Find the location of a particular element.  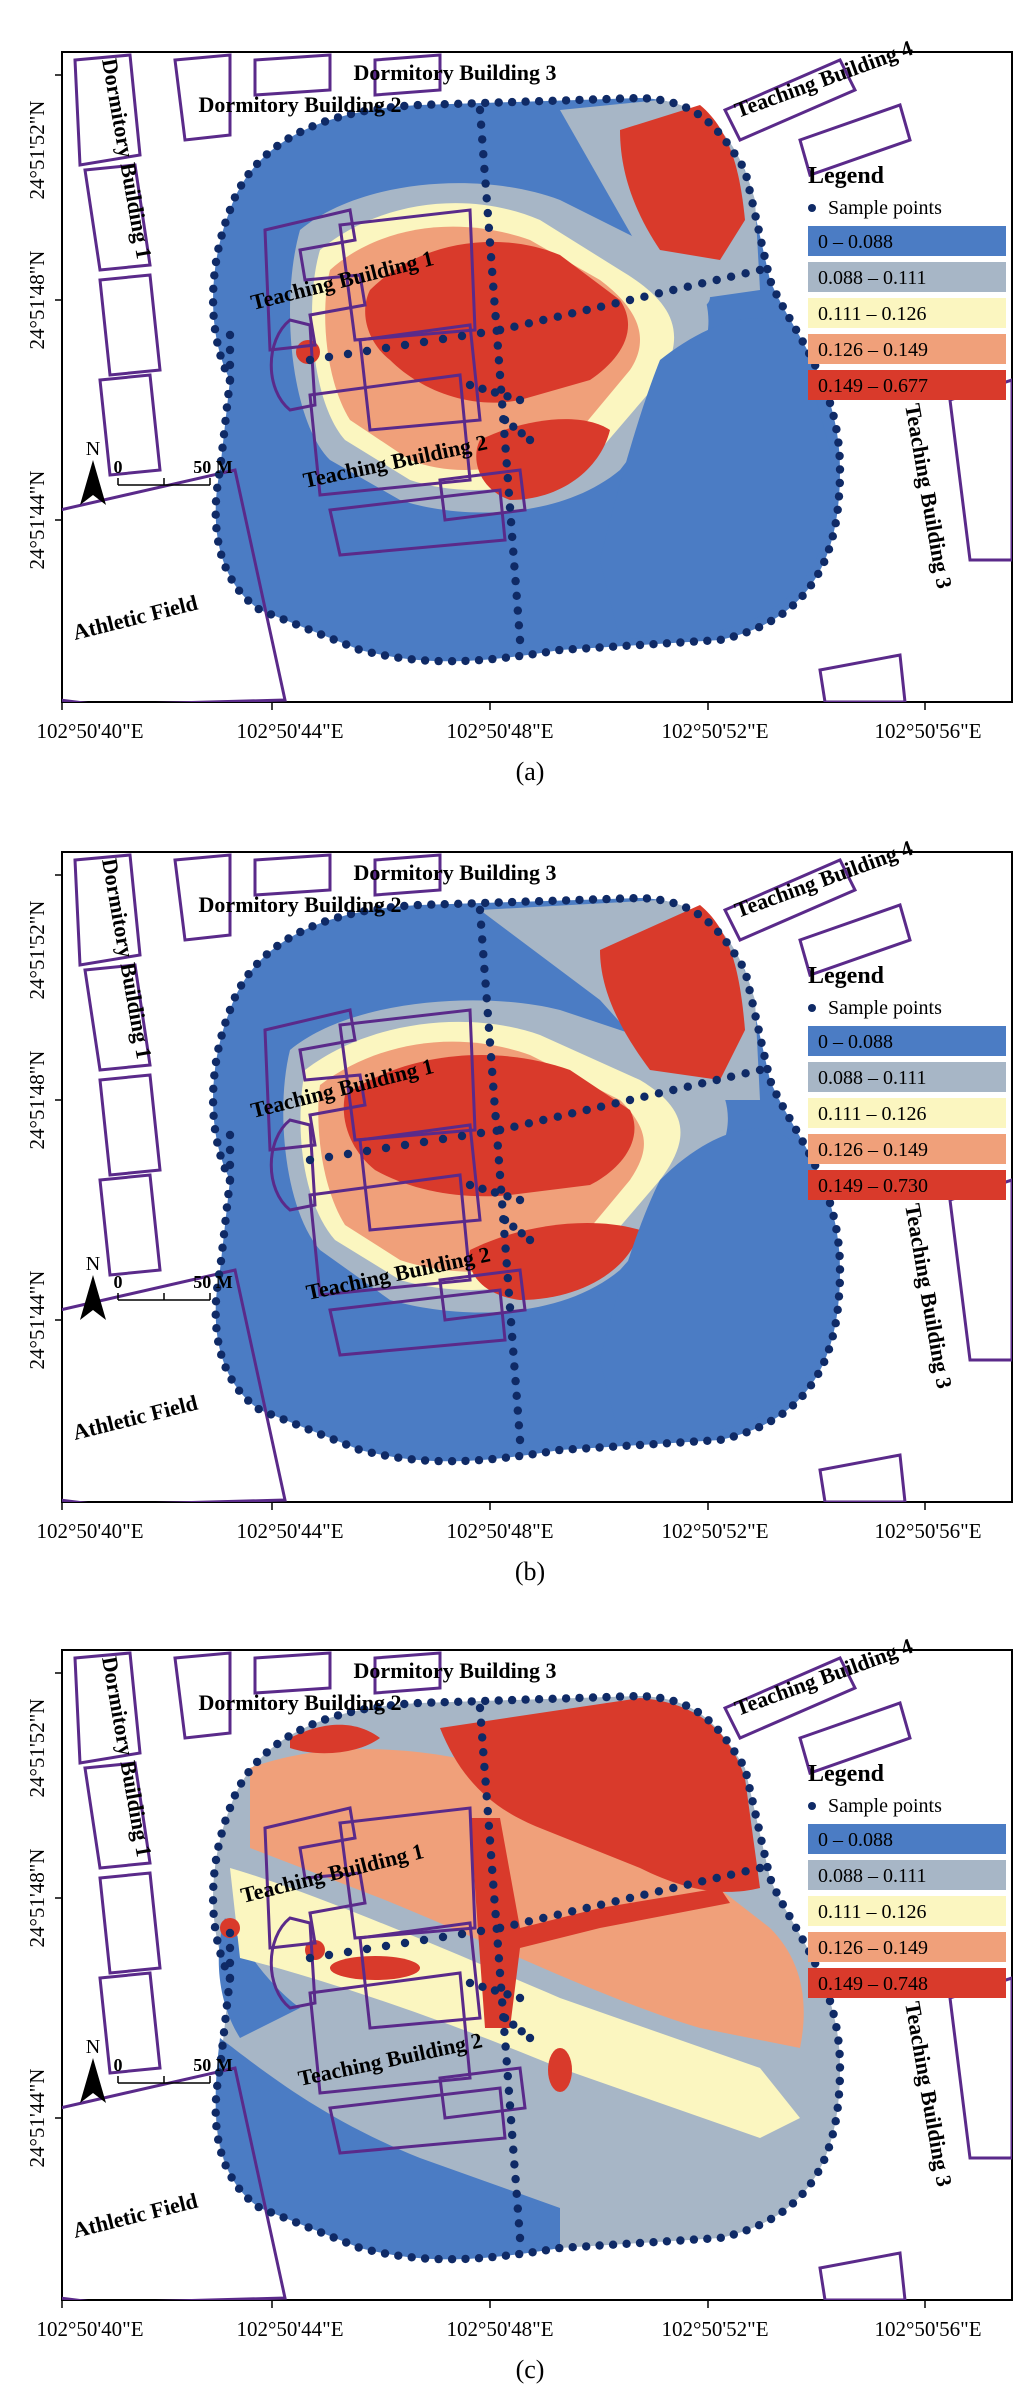

label-dormitory-3: Dormitory Building 3 is located at coordinates (455, 72).